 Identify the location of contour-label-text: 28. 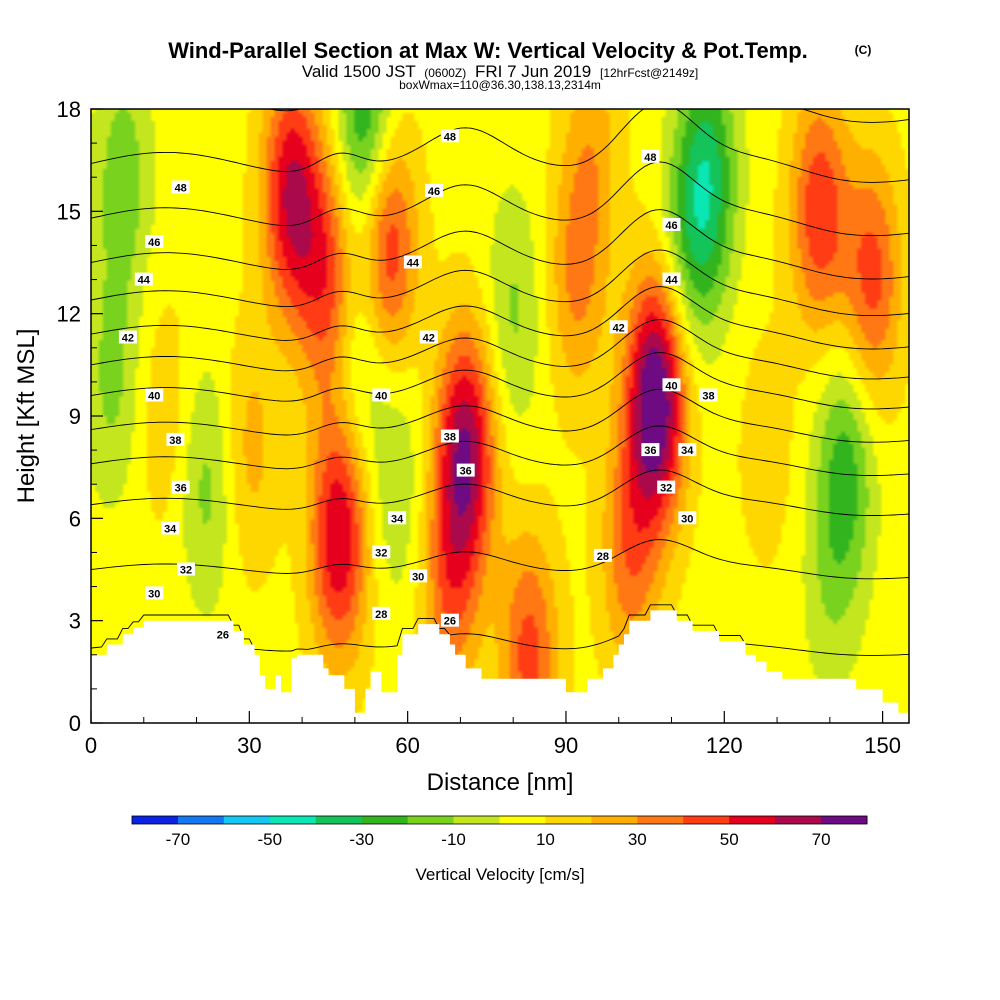
(381, 615).